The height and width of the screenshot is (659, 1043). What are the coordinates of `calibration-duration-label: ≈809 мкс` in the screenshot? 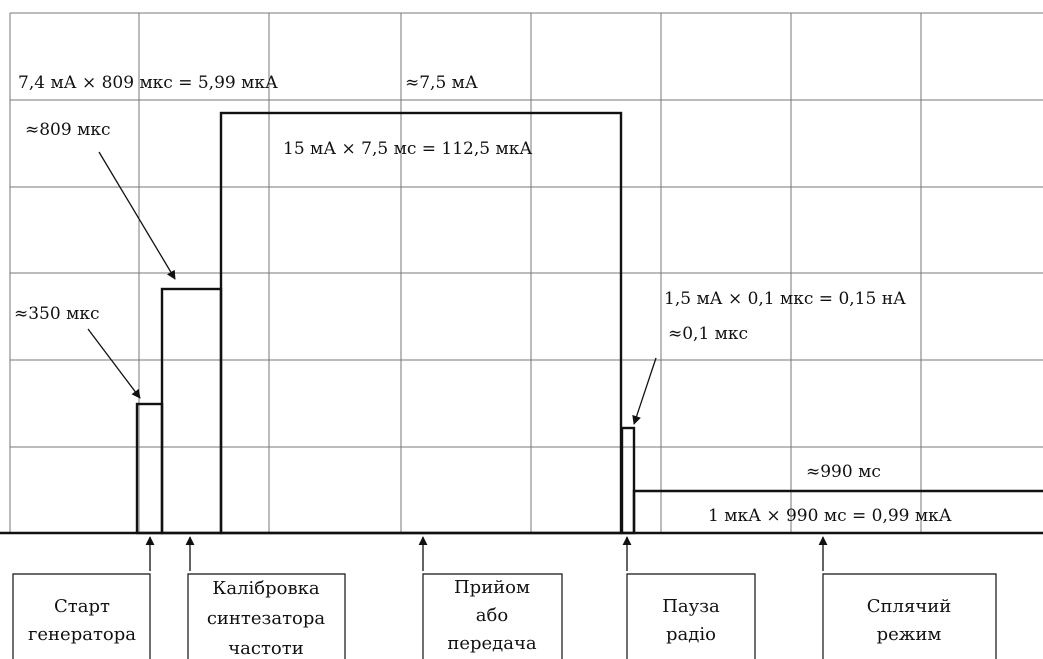 It's located at (67, 130).